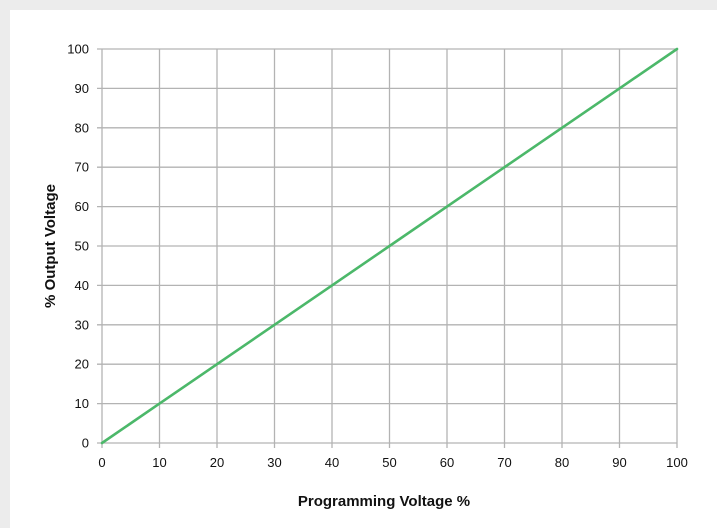 This screenshot has height=528, width=717. I want to click on x-tick-label: 100, so click(677, 462).